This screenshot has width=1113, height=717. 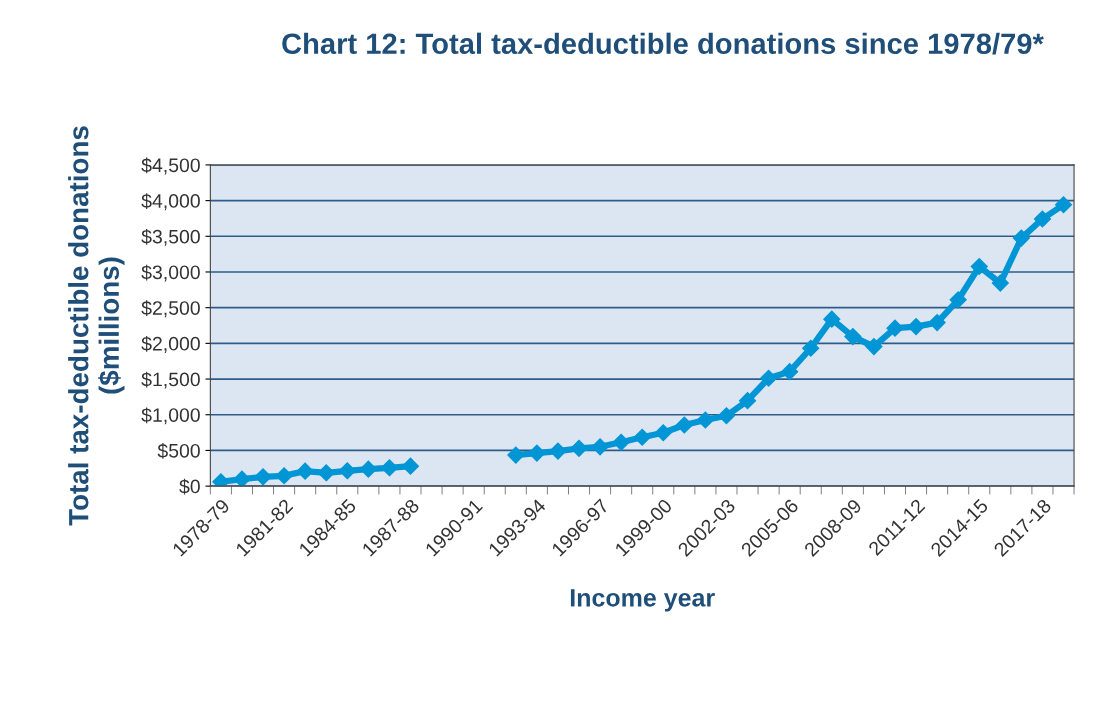 I want to click on chart-title: Chart 12: Total tax-deductible donations since 1978/79*, so click(x=663, y=43).